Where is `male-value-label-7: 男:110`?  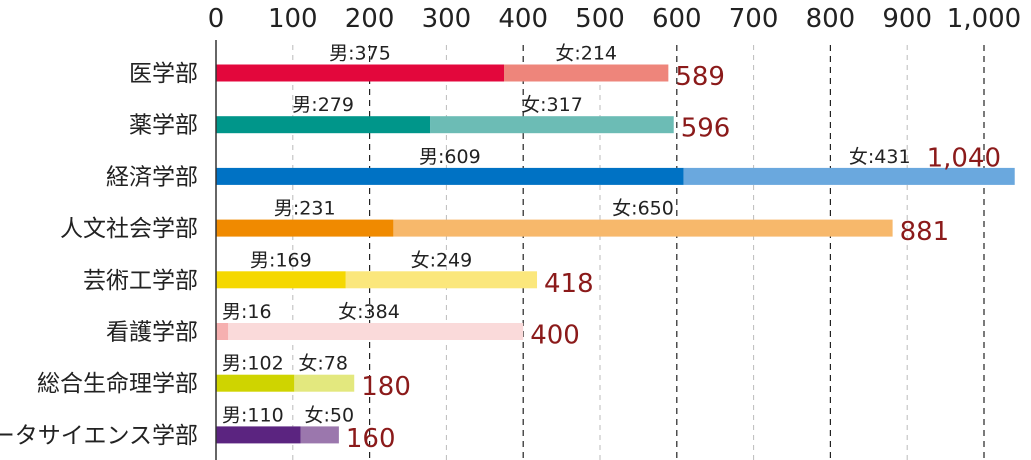 male-value-label-7: 男:110 is located at coordinates (253, 415).